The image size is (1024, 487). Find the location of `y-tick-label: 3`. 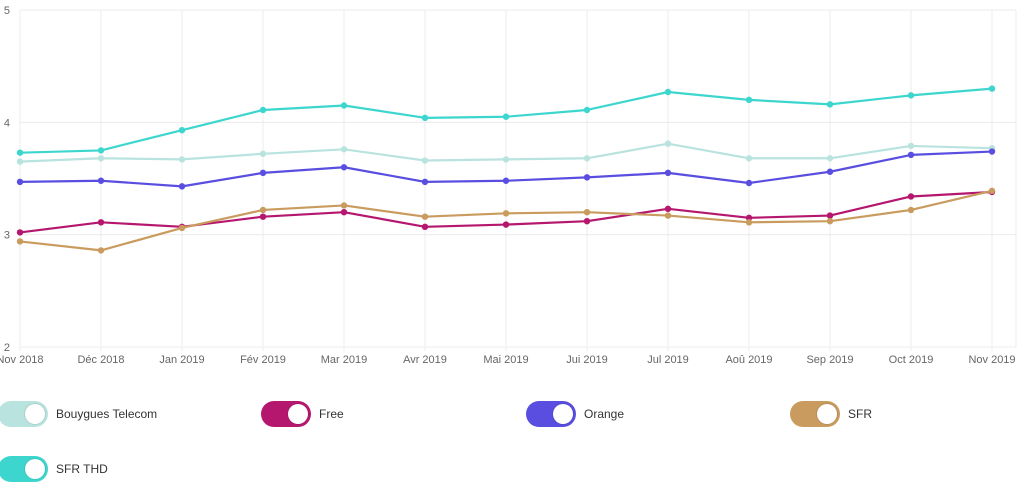

y-tick-label: 3 is located at coordinates (7, 236).